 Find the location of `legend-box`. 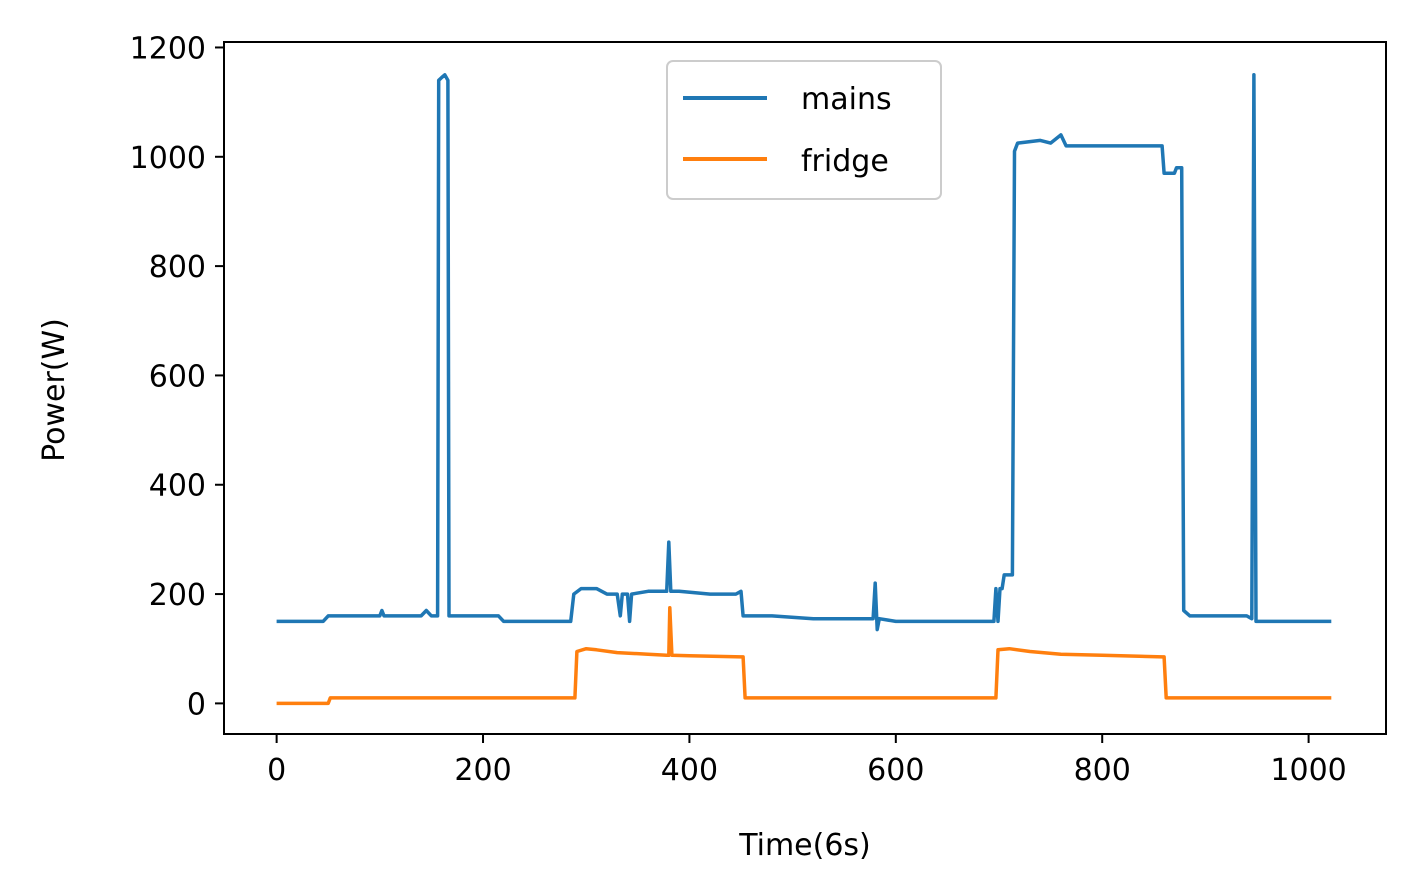

legend-box is located at coordinates (804, 130).